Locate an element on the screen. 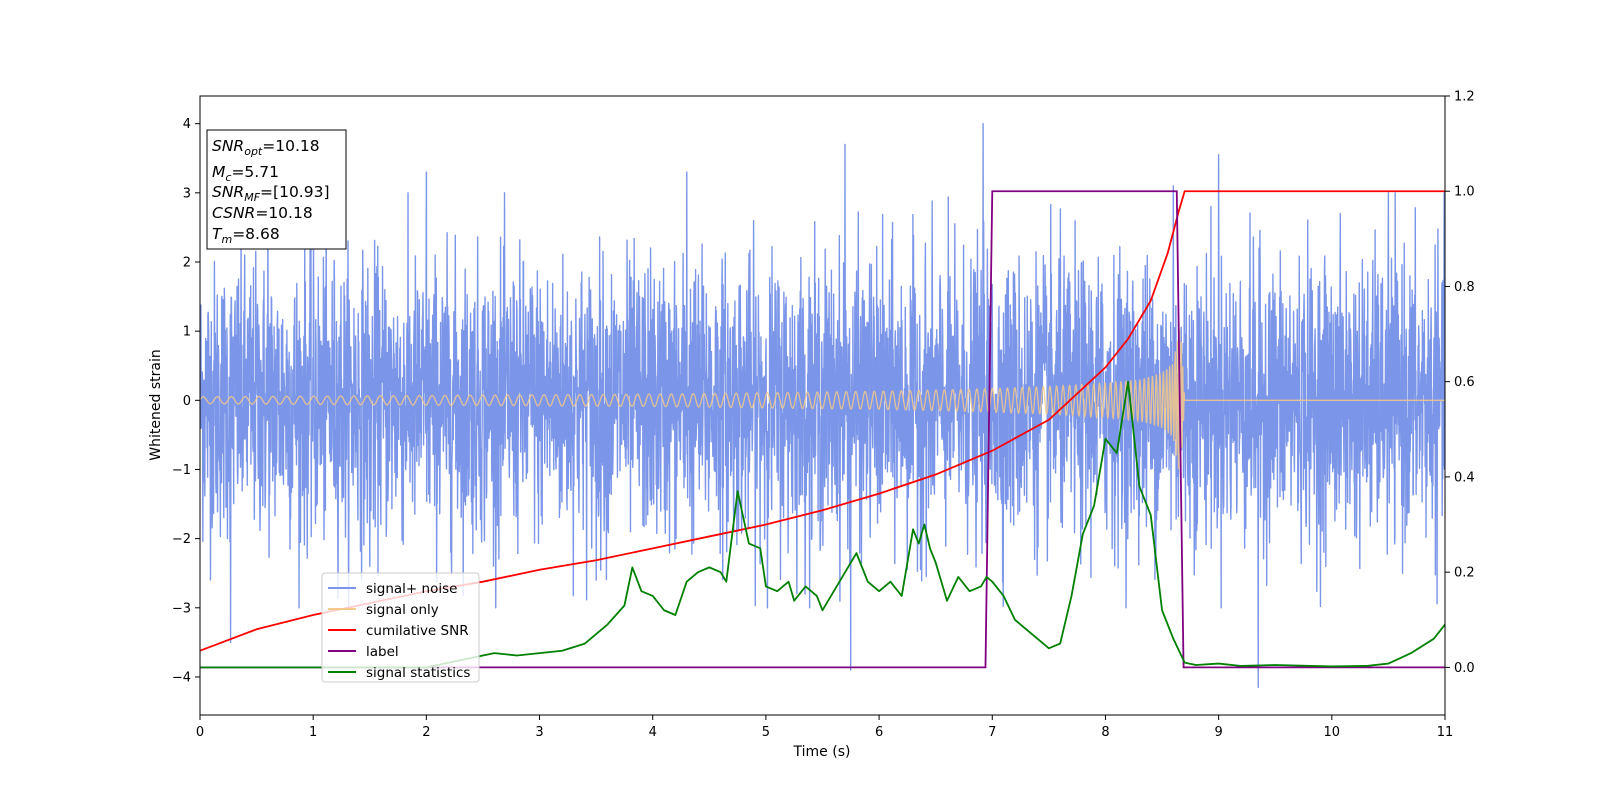 This screenshot has height=800, width=1600. info-box-symbol: M is located at coordinates (218, 172).